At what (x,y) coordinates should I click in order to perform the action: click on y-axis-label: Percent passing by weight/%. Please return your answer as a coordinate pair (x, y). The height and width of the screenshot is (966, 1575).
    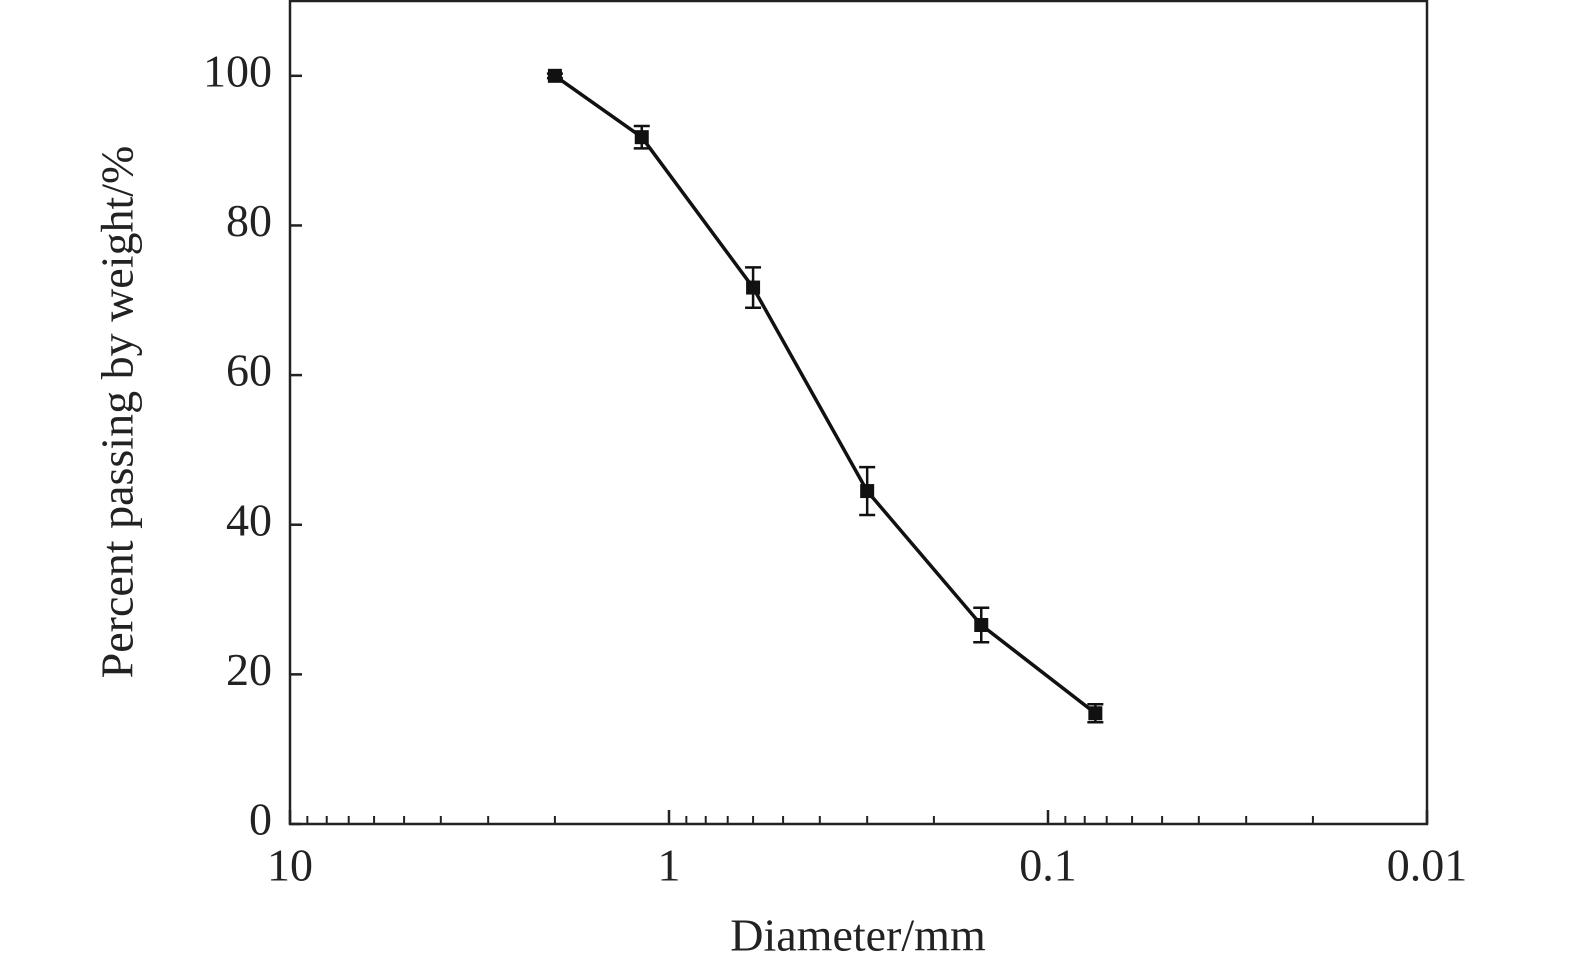
    Looking at the image, I should click on (117, 412).